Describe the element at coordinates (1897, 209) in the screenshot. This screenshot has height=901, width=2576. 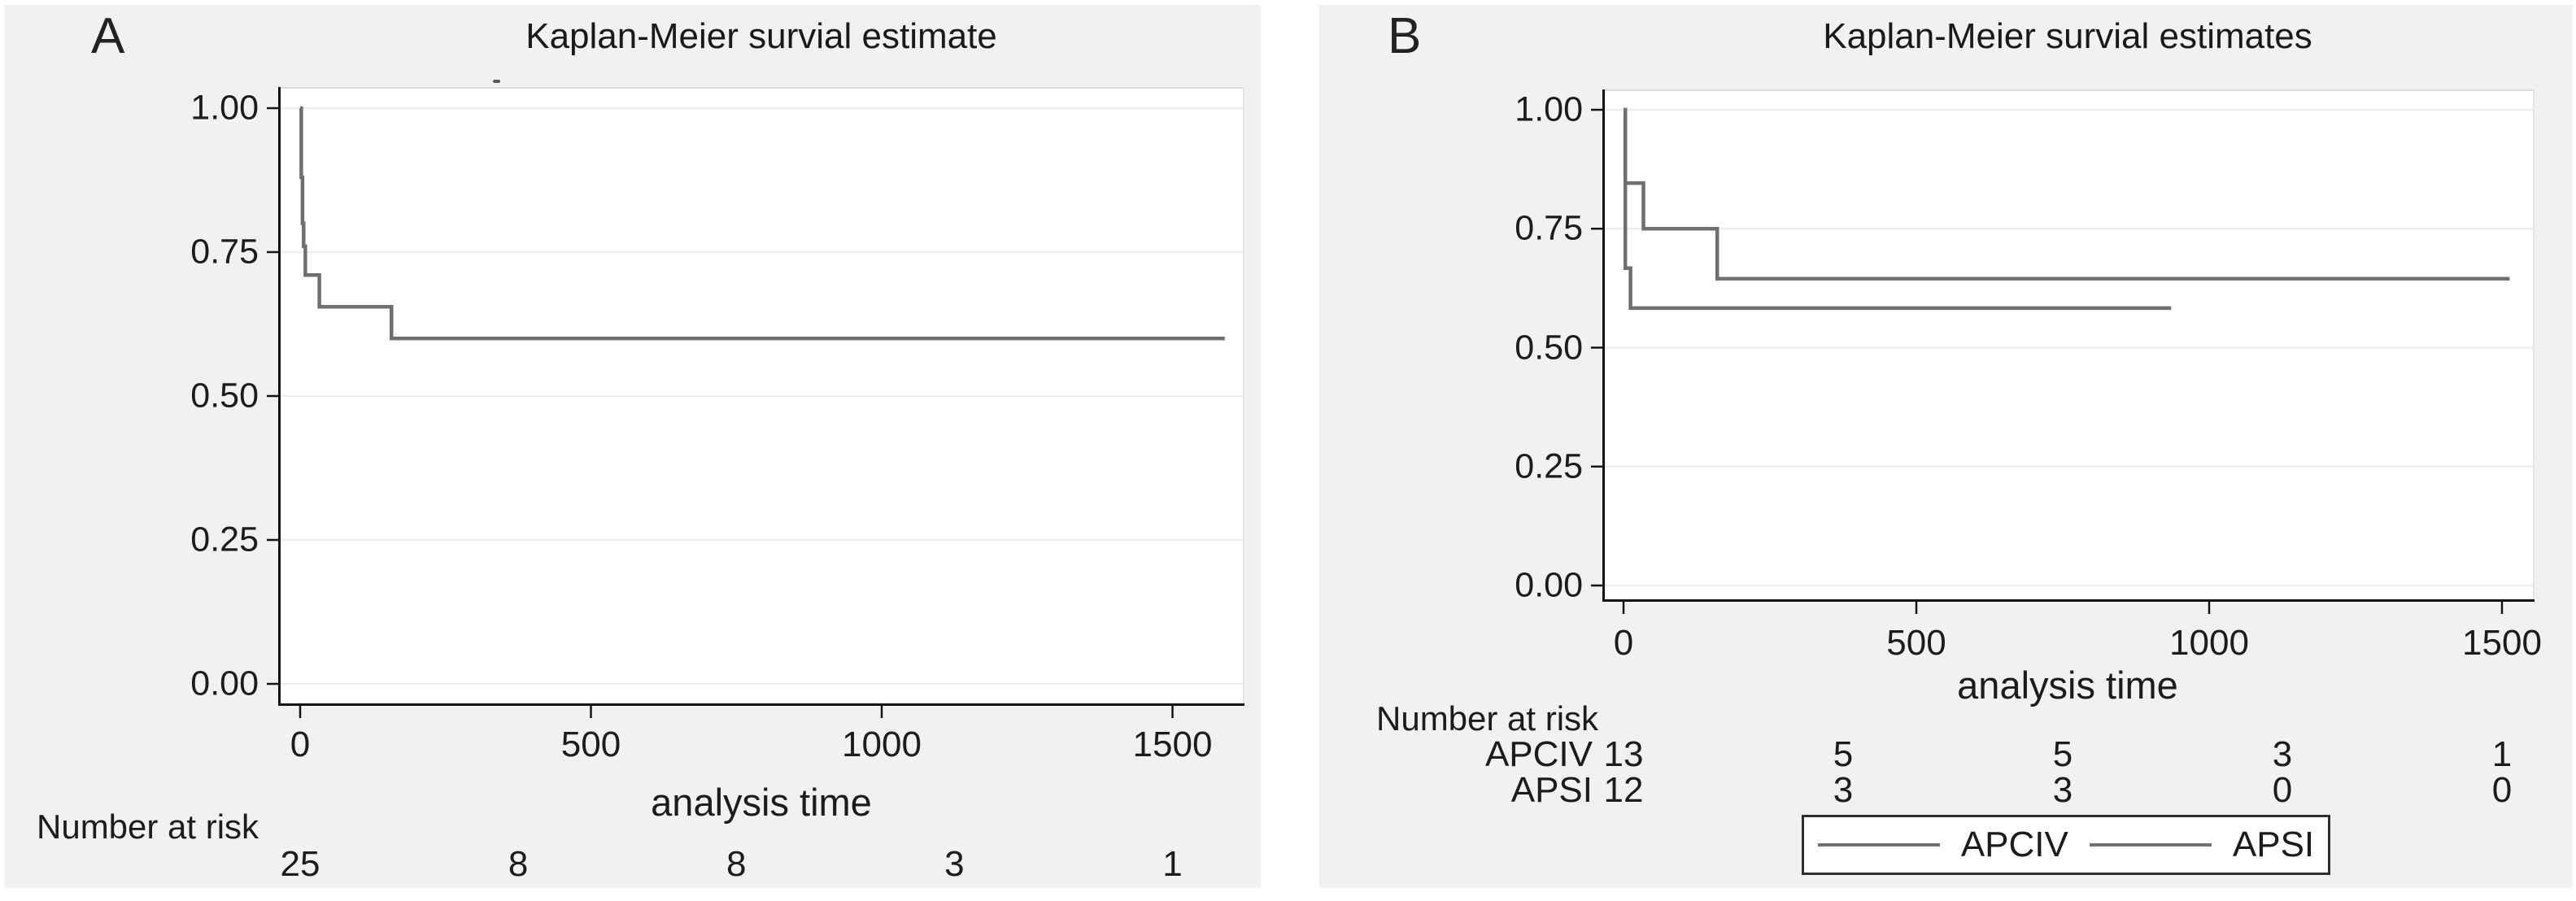
I see `km-curve-apsi` at that location.